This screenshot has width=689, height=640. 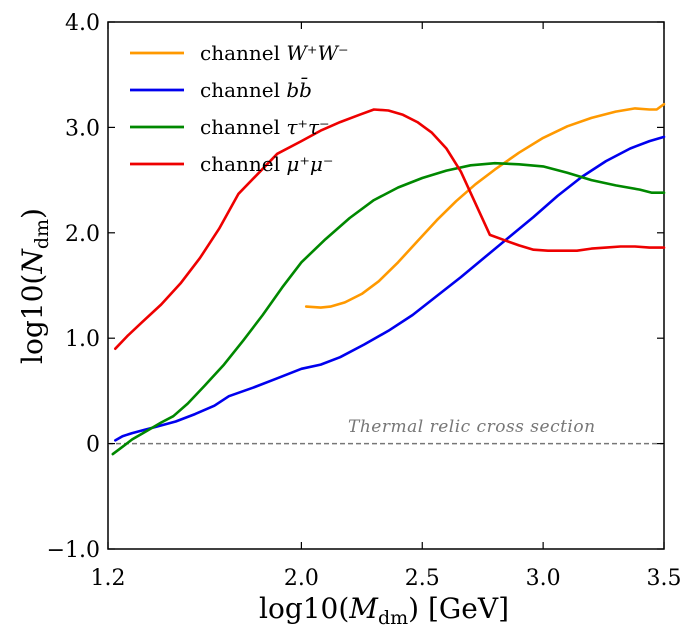 I want to click on y-tick-label: 3.0, so click(x=82, y=128).